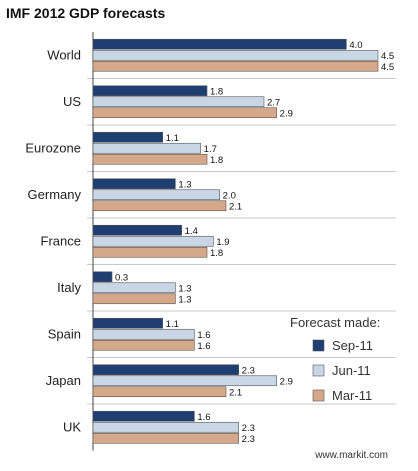 Image resolution: width=418 pixels, height=471 pixels. Describe the element at coordinates (335, 359) in the screenshot. I see `legend: Forecast made: Sep-11 Jun-11 Mar-11` at that location.